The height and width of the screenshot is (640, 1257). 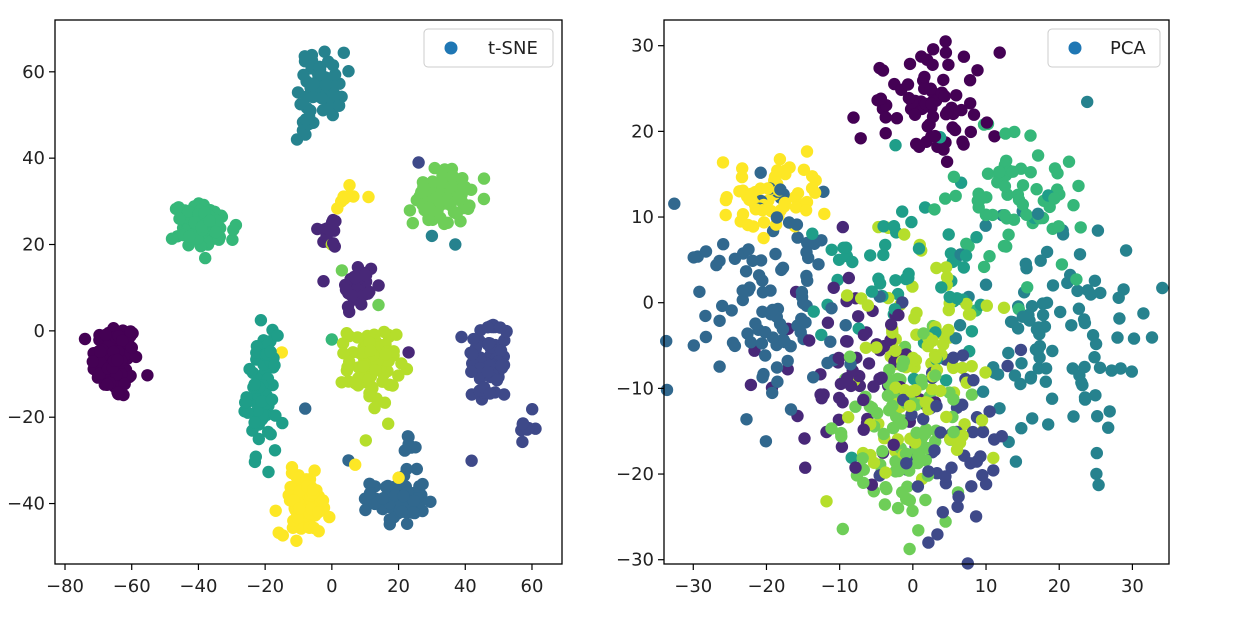 What do you see at coordinates (532, 586) in the screenshot?
I see `tsne-x-tick-label: 60` at bounding box center [532, 586].